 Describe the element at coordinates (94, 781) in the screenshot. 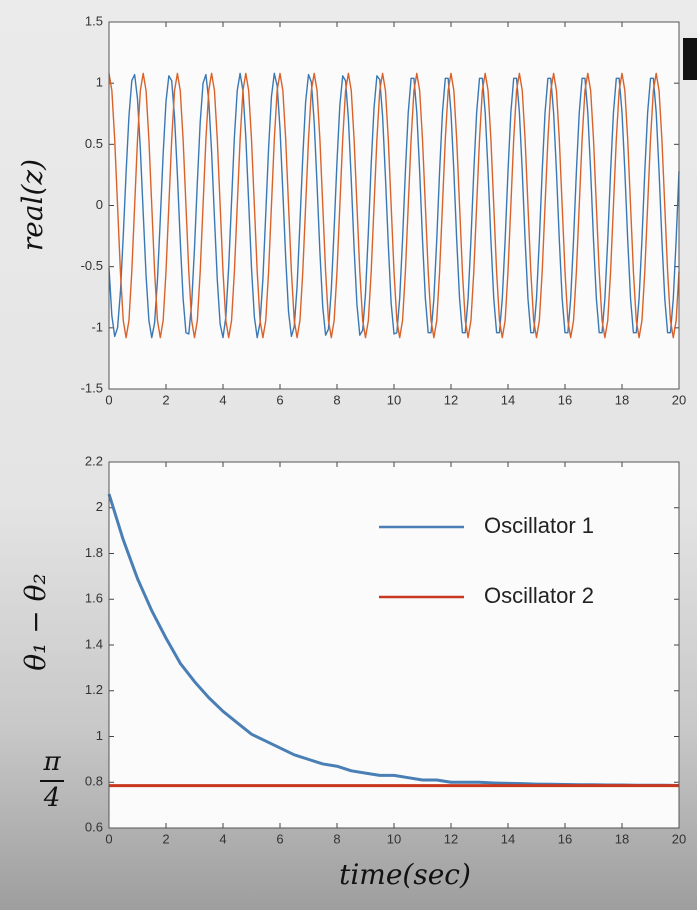

I see `y-tick-label: 0.8` at that location.